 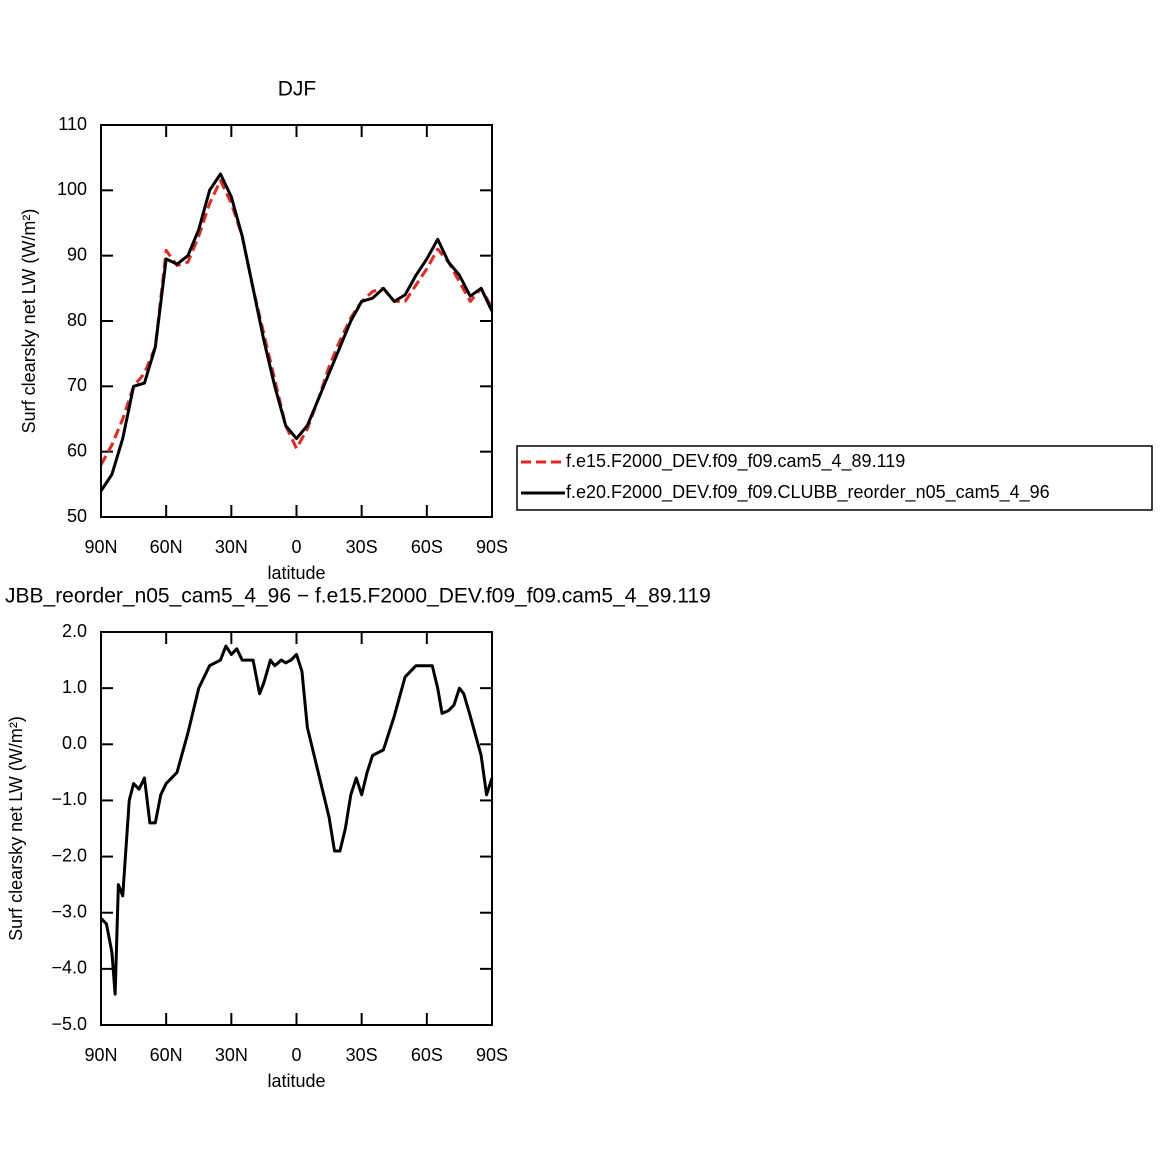 What do you see at coordinates (72, 189) in the screenshot?
I see `y-tick-label: 100` at bounding box center [72, 189].